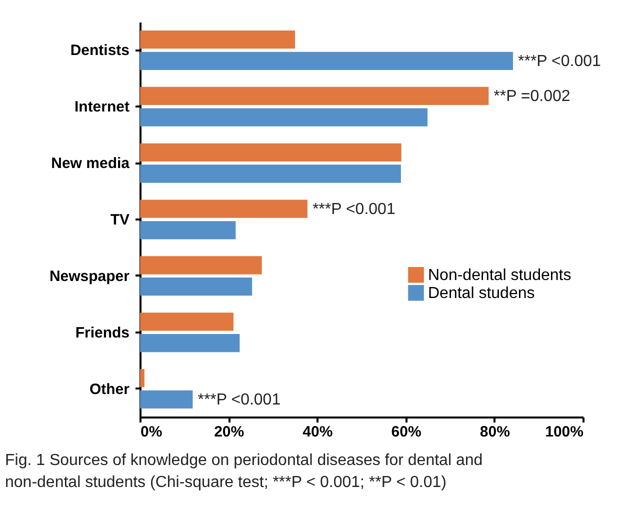 The width and height of the screenshot is (627, 515). Describe the element at coordinates (406, 432) in the screenshot. I see `x-tick-label: 60%` at that location.